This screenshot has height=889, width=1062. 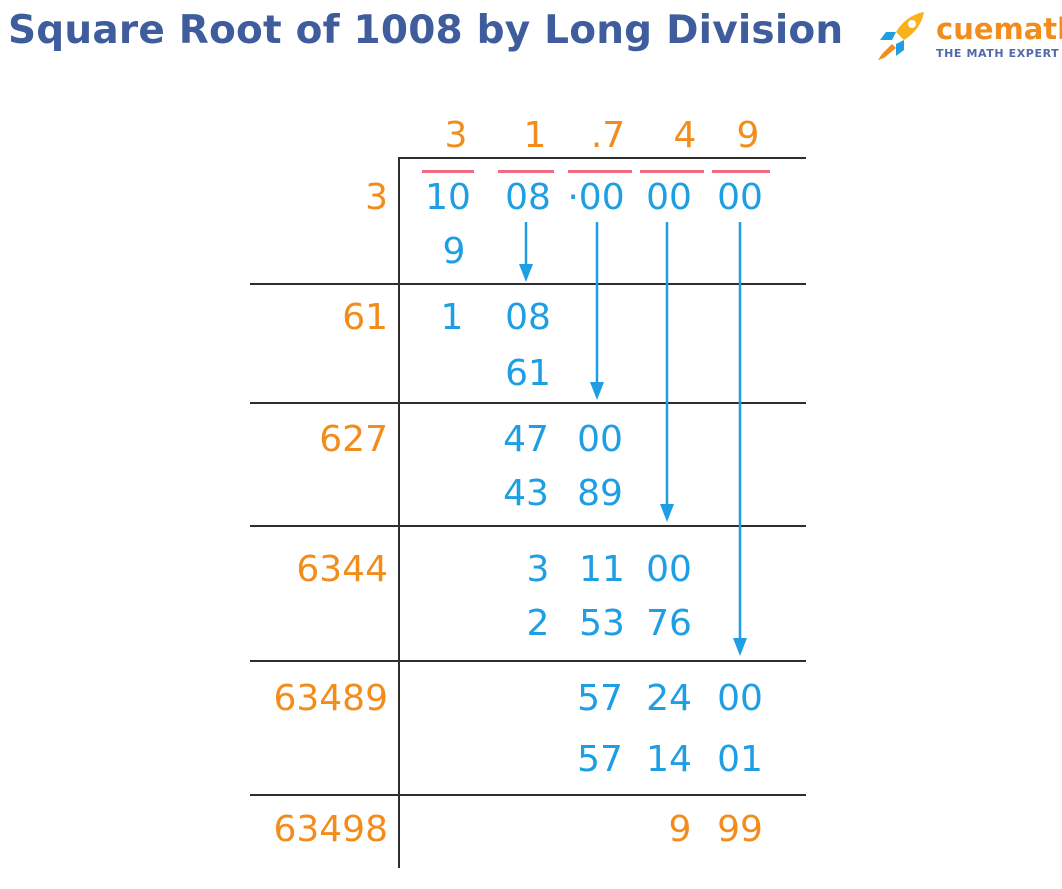 I want to click on divisor: 61, so click(x=365, y=317).